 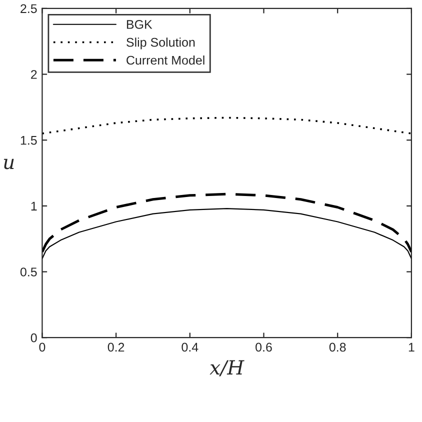 I want to click on x-tick-label: 0.4, so click(x=190, y=347).